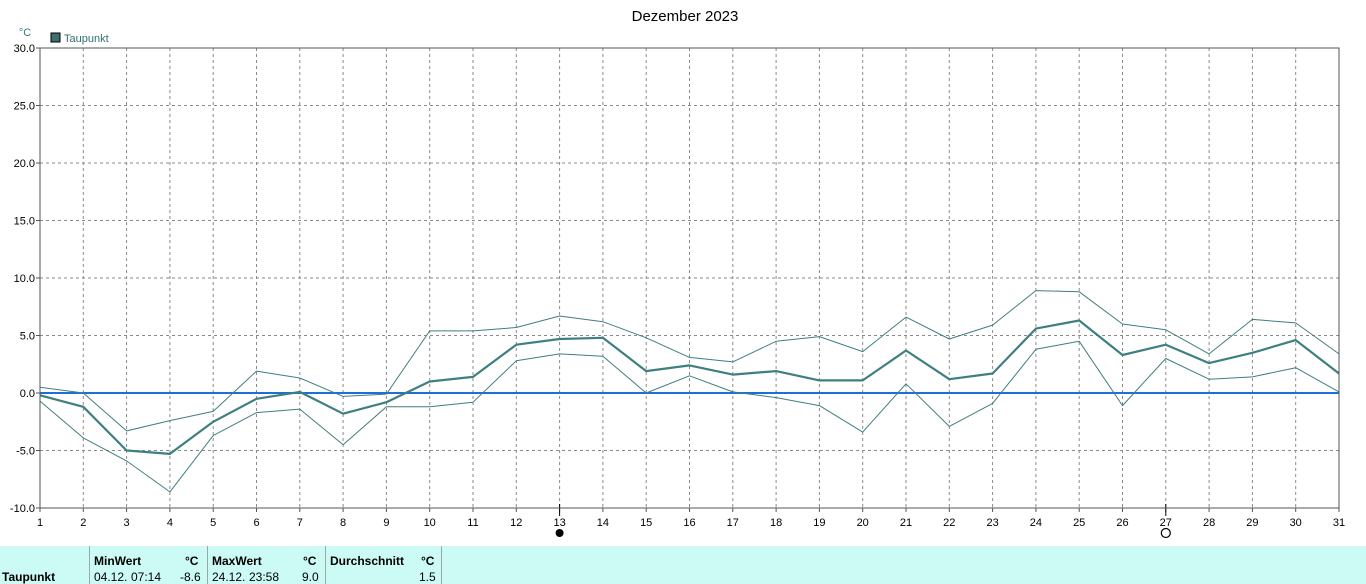  What do you see at coordinates (83, 523) in the screenshot?
I see `x-tick-label: 2` at bounding box center [83, 523].